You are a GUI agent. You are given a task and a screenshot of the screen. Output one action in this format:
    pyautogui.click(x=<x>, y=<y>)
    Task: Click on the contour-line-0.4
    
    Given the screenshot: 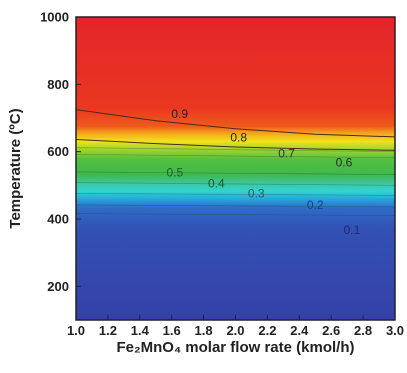 What is the action you would take?
    pyautogui.click(x=235, y=184)
    